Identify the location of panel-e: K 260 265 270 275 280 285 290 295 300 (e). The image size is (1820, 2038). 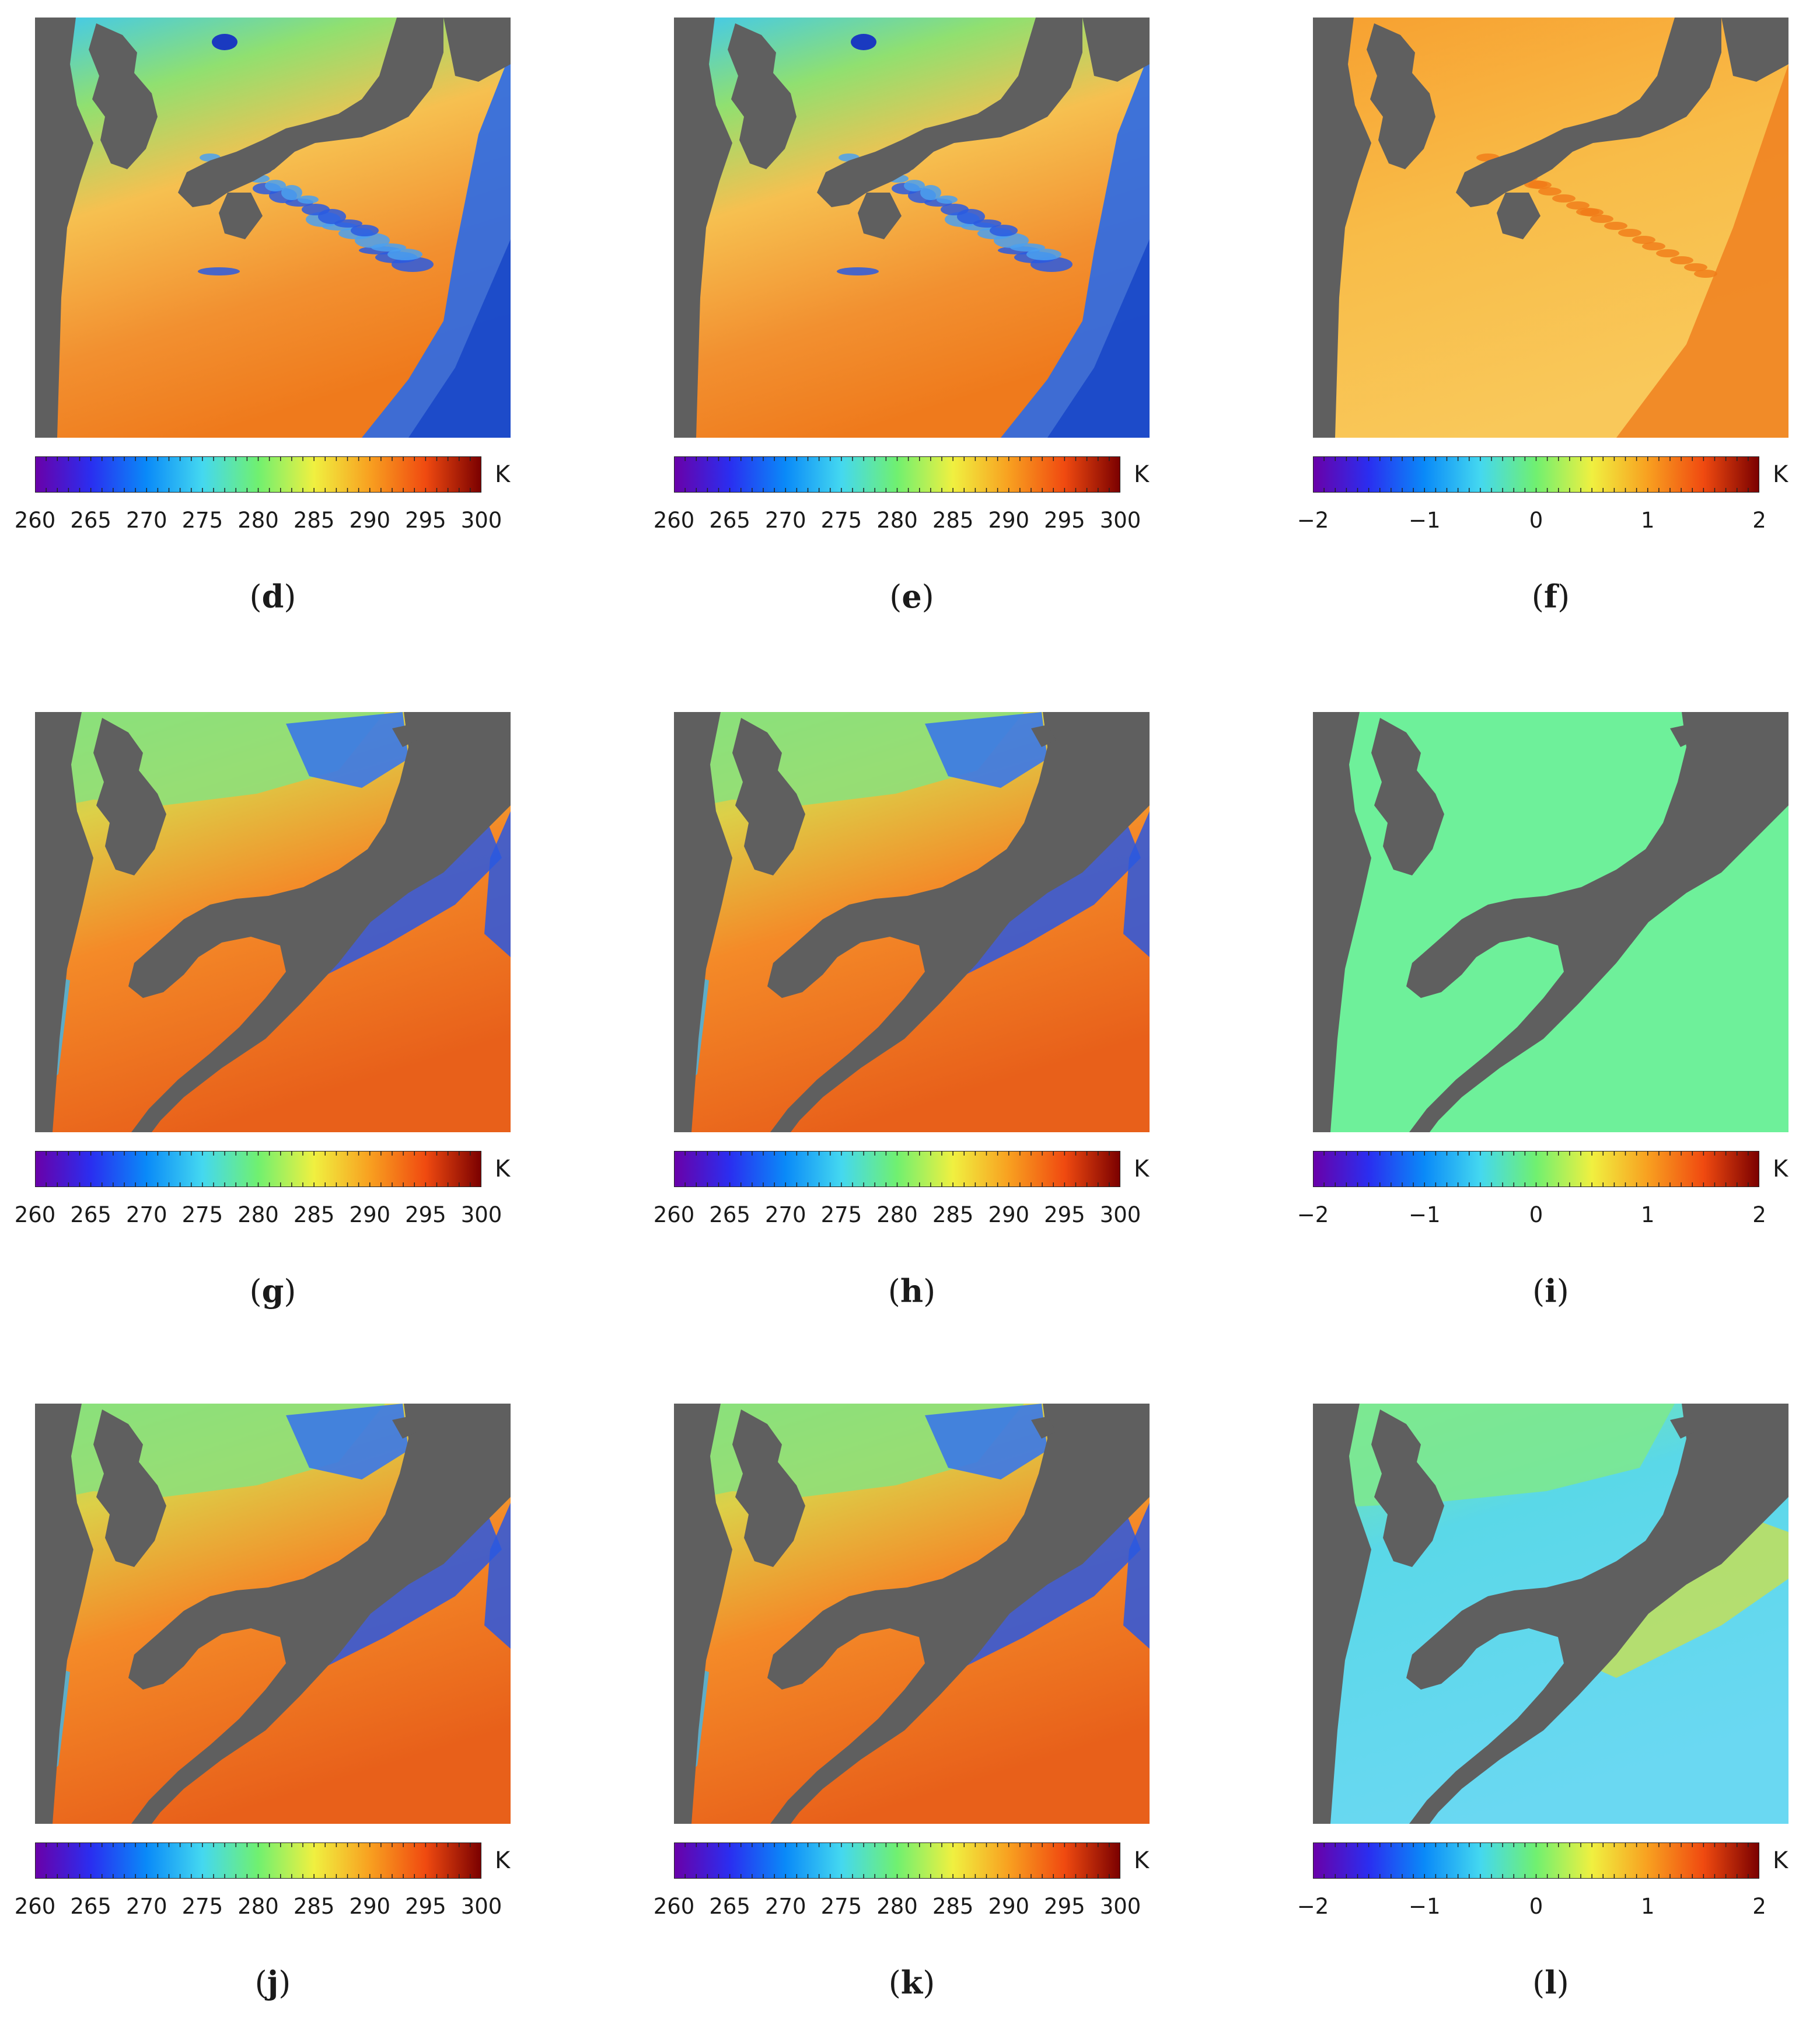
(912, 333).